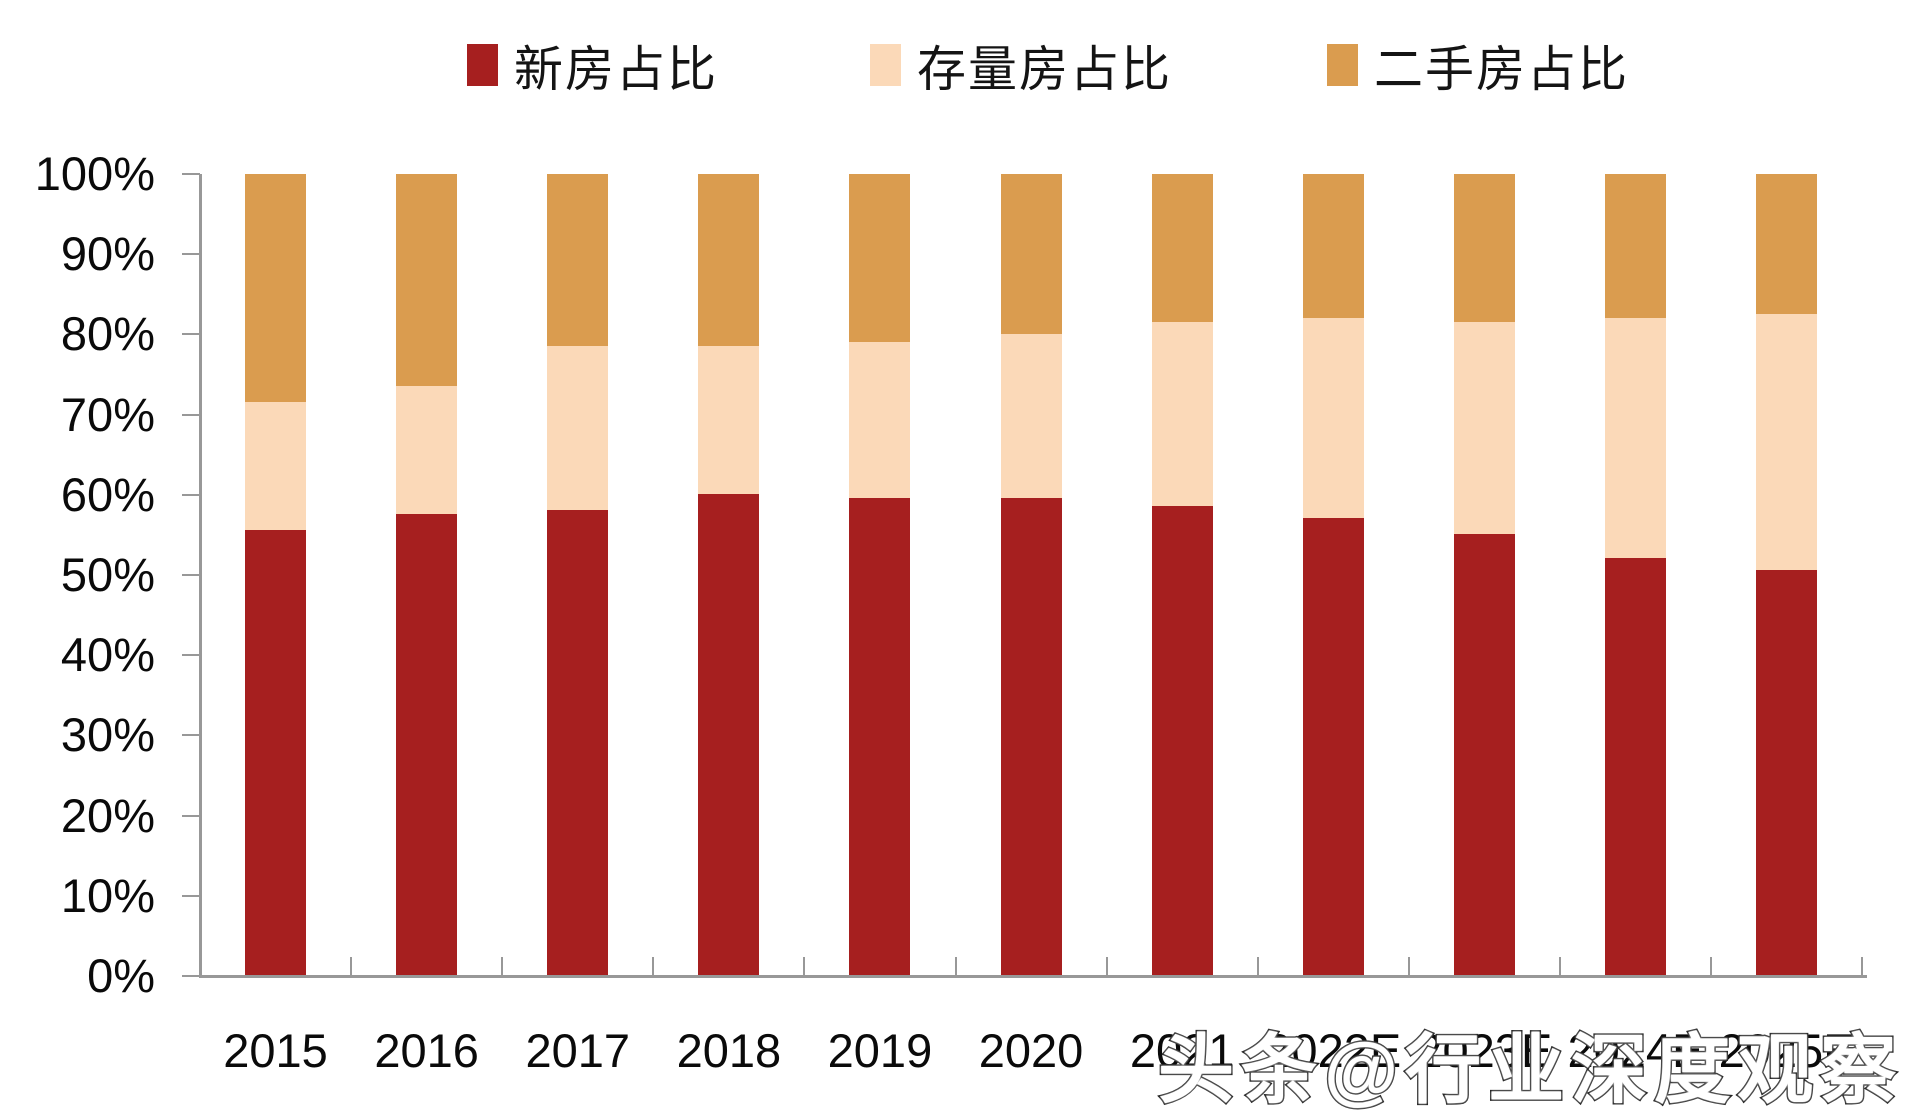 This screenshot has height=1110, width=1912. What do you see at coordinates (107, 895) in the screenshot?
I see `y-axis-tick-label: 10%` at bounding box center [107, 895].